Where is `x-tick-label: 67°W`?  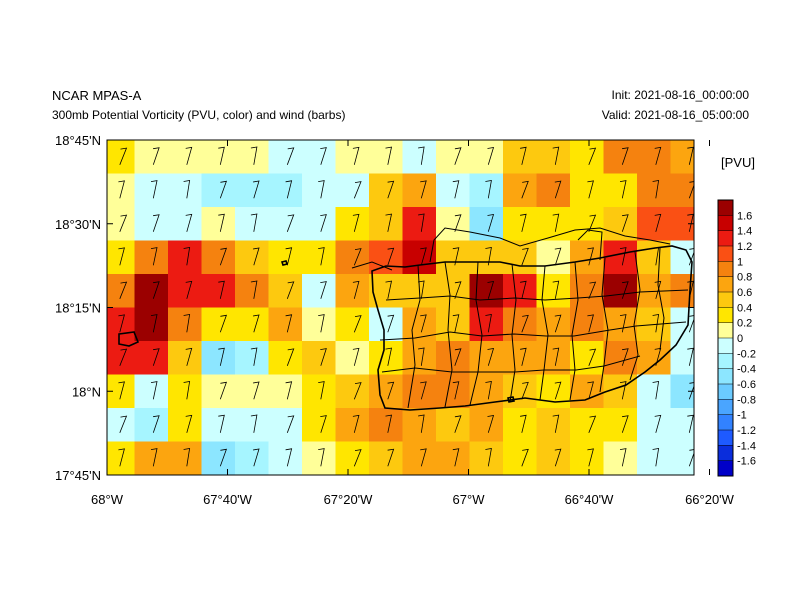
x-tick-label: 67°W is located at coordinates (469, 499).